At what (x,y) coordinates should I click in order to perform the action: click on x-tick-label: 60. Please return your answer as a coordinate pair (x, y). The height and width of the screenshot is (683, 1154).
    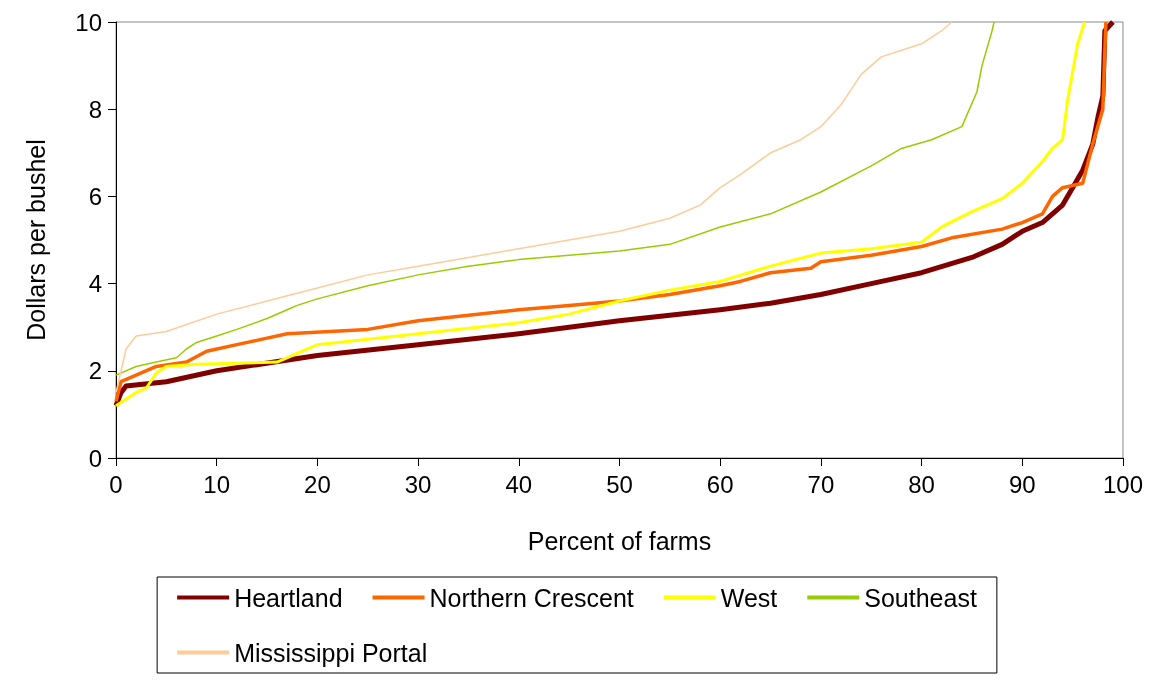
    Looking at the image, I should click on (720, 484).